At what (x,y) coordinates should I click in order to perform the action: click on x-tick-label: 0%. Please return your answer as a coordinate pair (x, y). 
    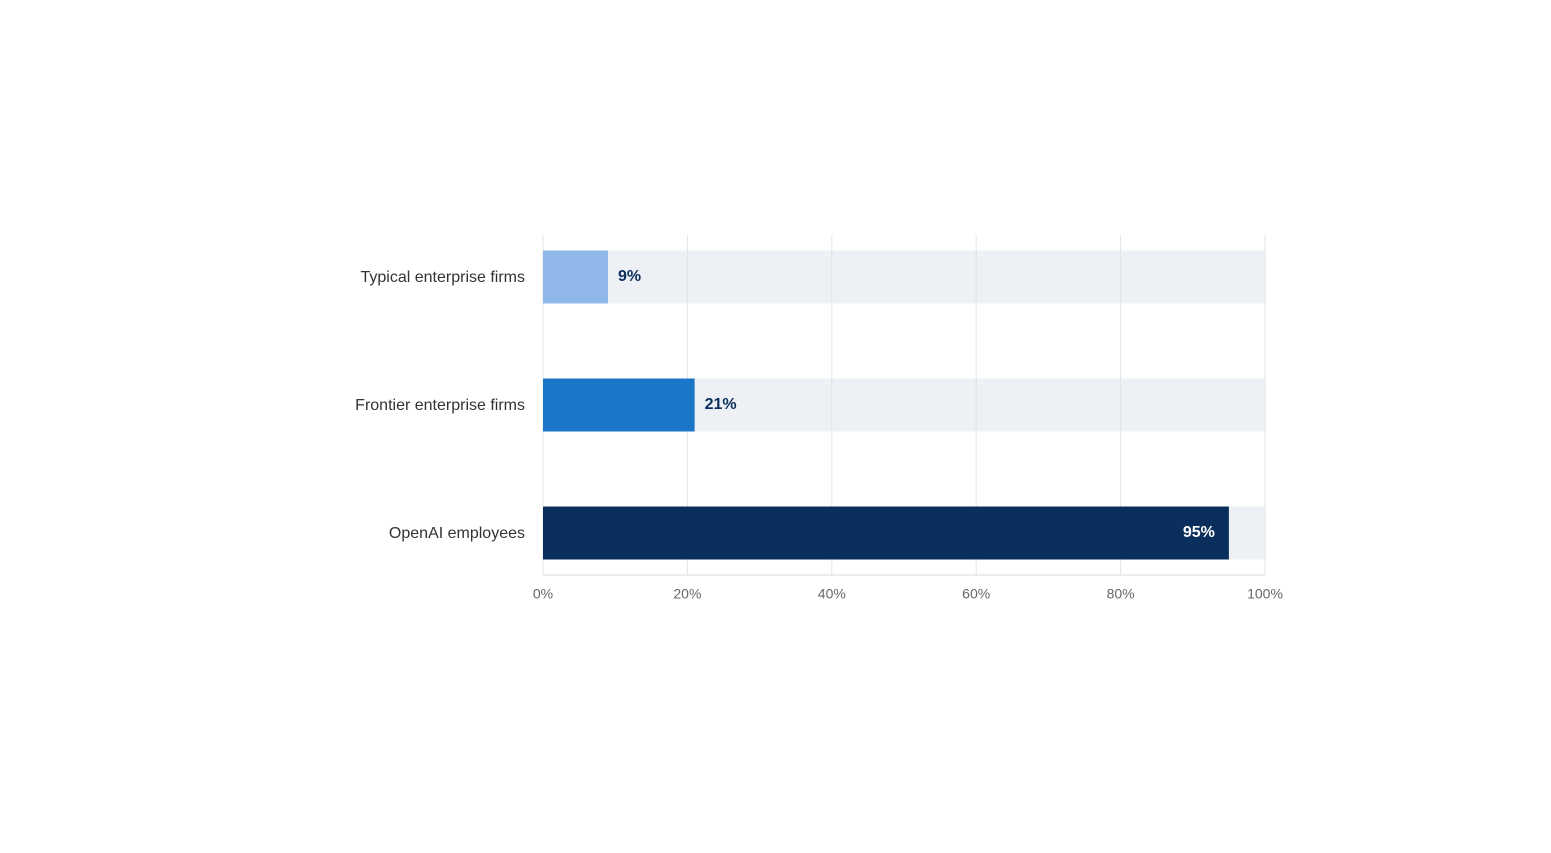
    Looking at the image, I should click on (543, 594).